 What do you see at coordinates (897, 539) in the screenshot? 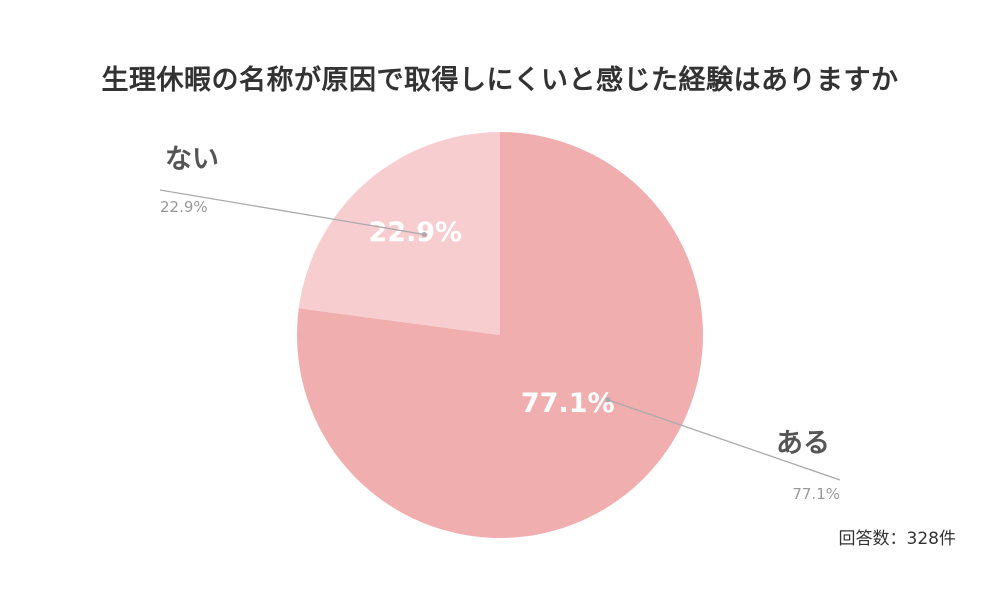
I see `response-count-note: 回答数：328件` at bounding box center [897, 539].